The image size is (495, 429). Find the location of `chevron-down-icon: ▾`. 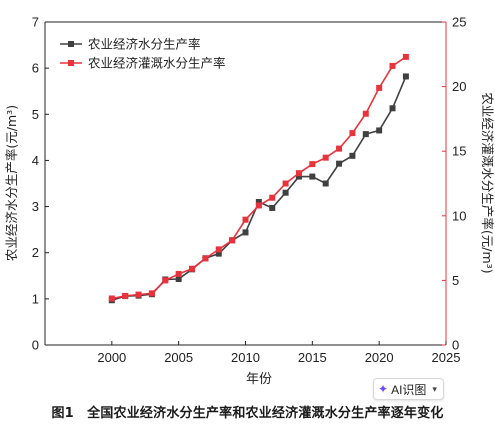

chevron-down-icon: ▾ is located at coordinates (434, 388).